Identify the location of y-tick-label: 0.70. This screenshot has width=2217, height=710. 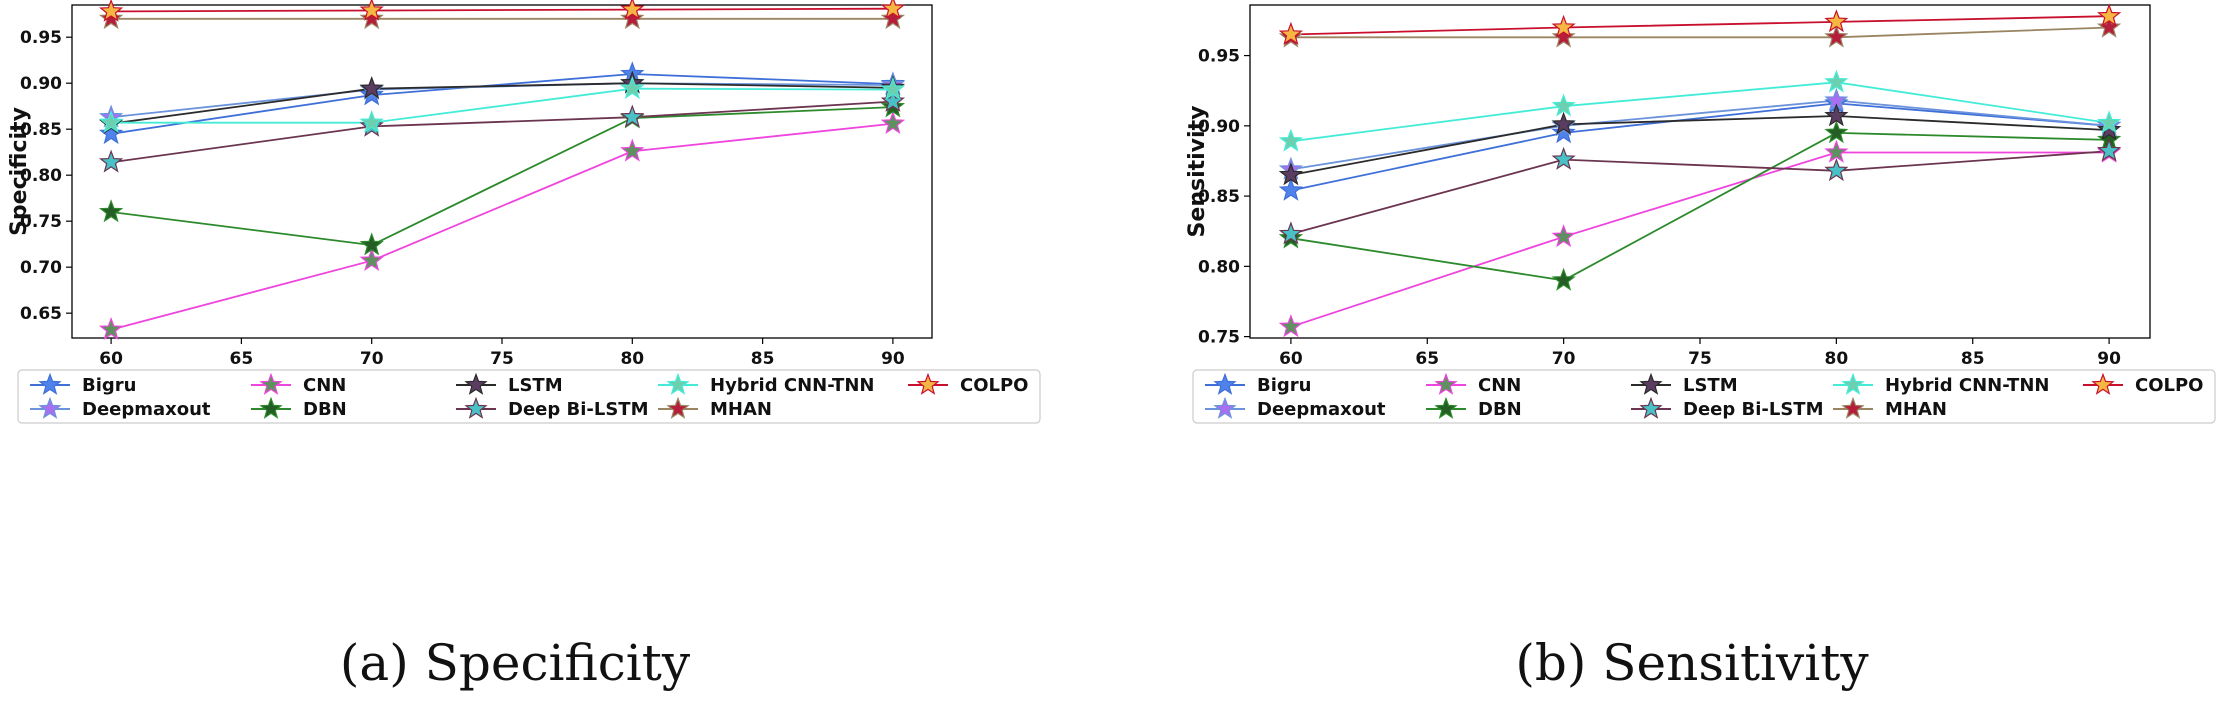
(41, 268).